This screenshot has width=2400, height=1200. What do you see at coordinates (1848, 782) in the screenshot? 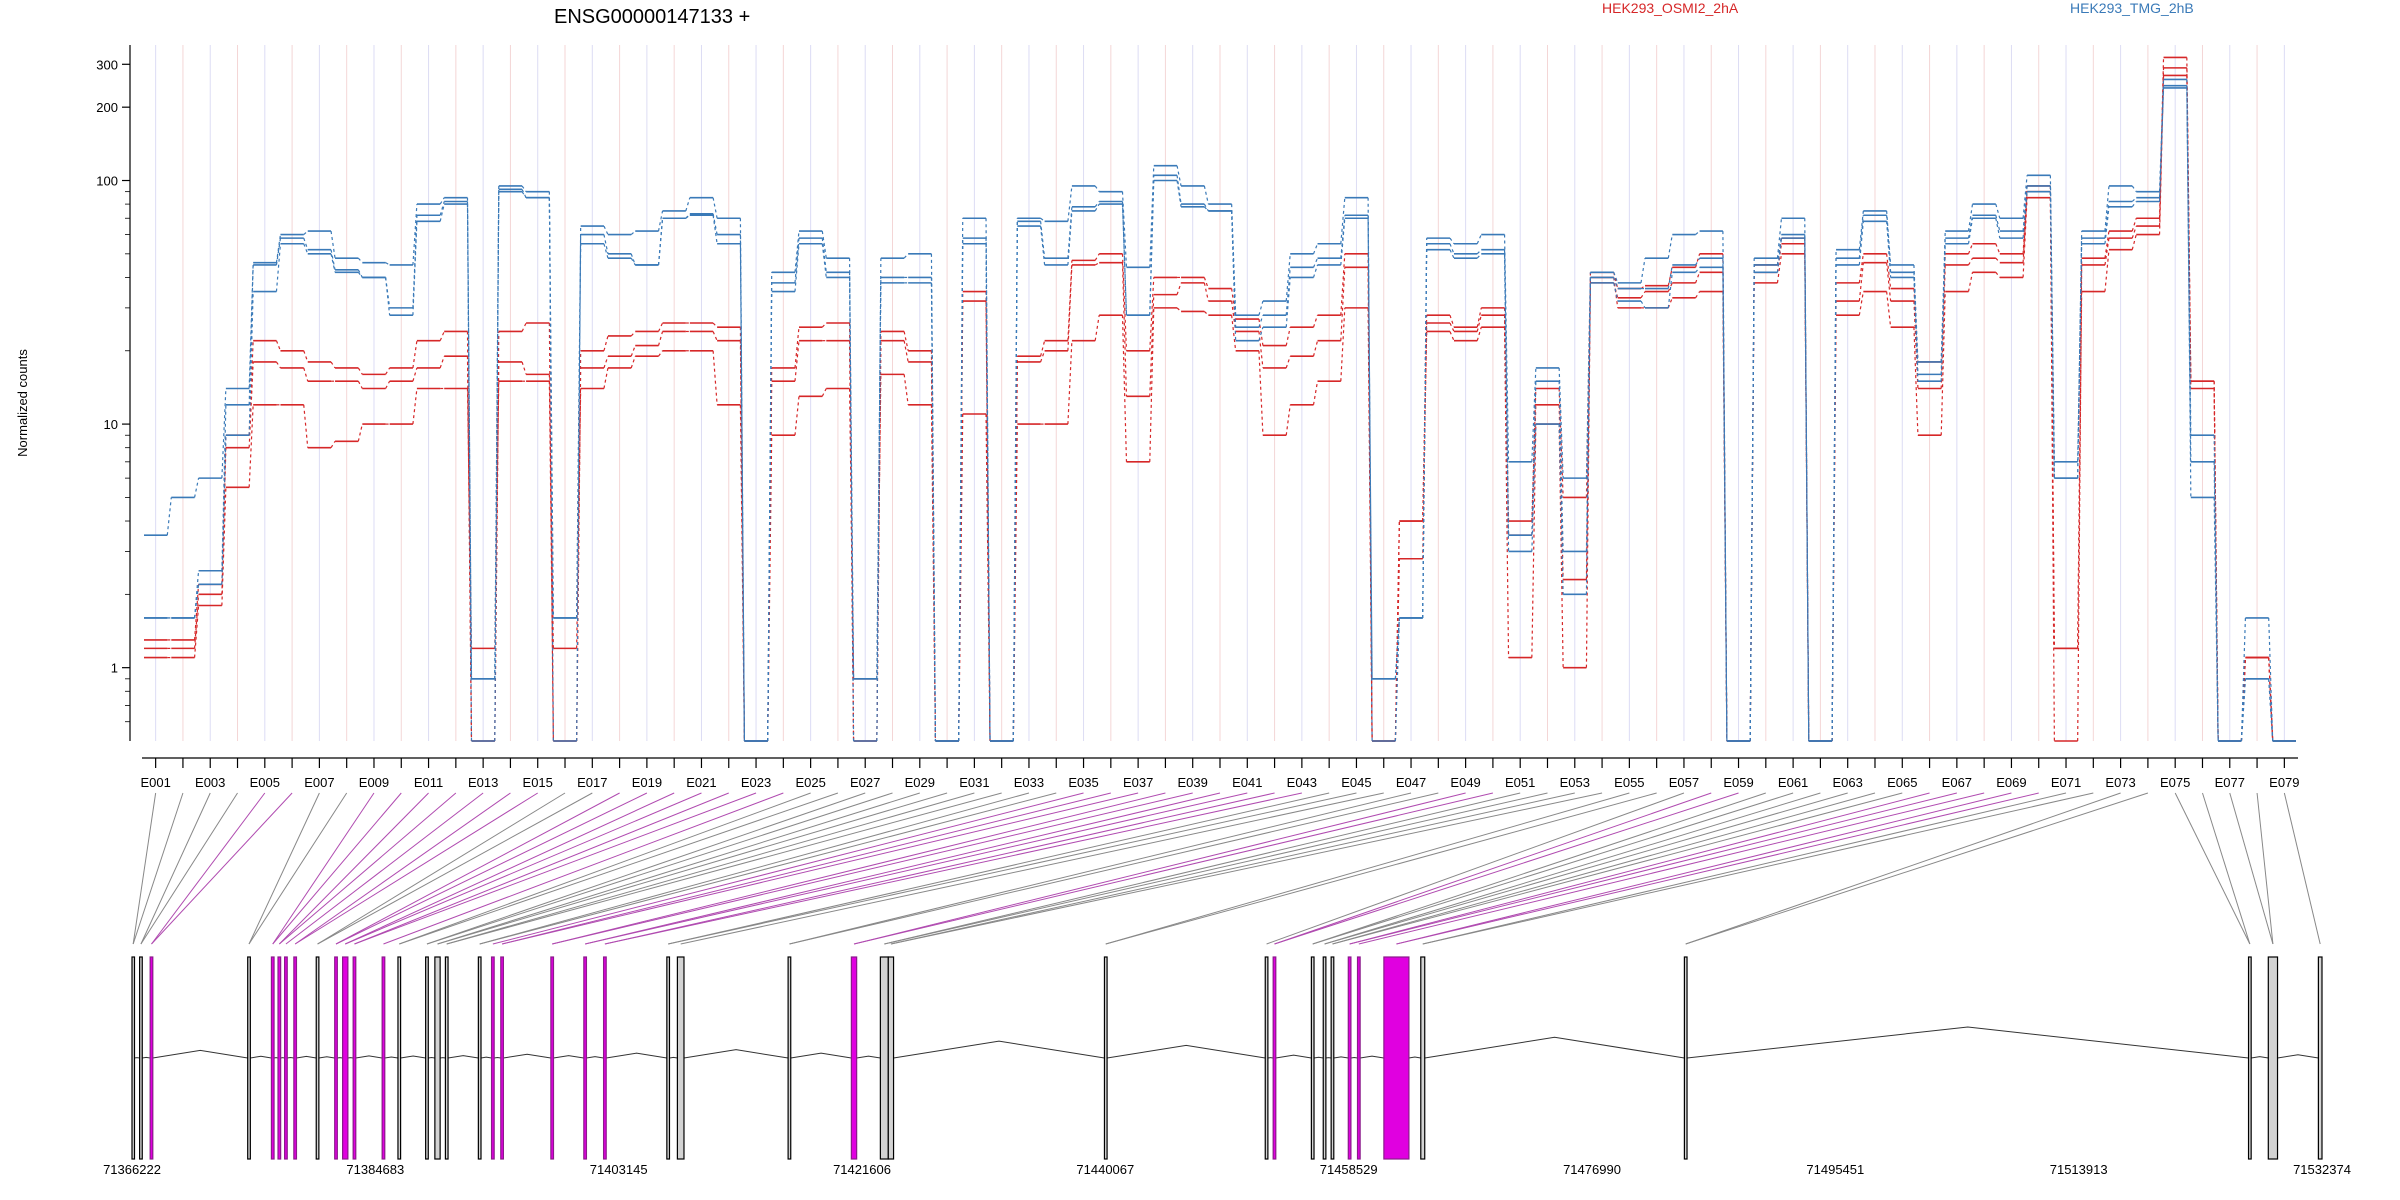
I see `x-tick-label: E063` at bounding box center [1848, 782].